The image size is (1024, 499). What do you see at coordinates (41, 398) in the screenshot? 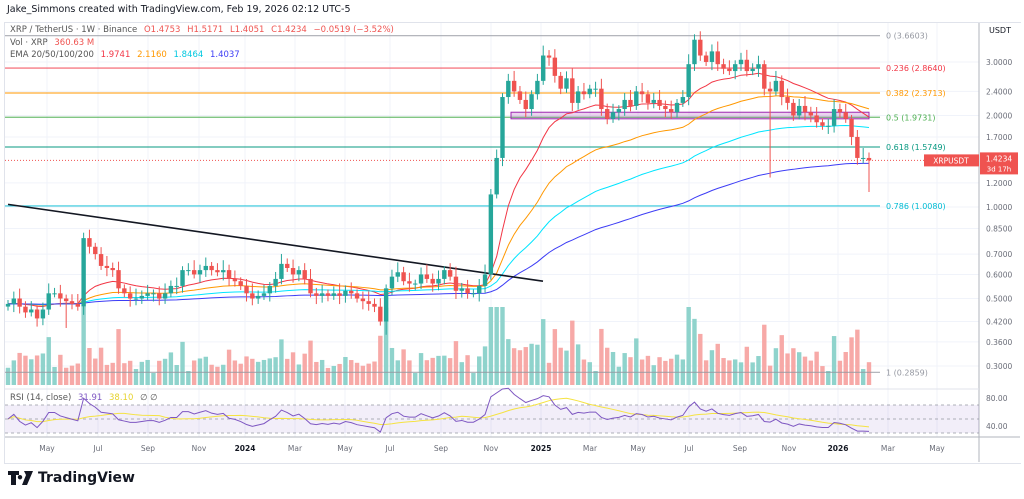
I see `rsi-label: RSI (14, close)` at bounding box center [41, 398].